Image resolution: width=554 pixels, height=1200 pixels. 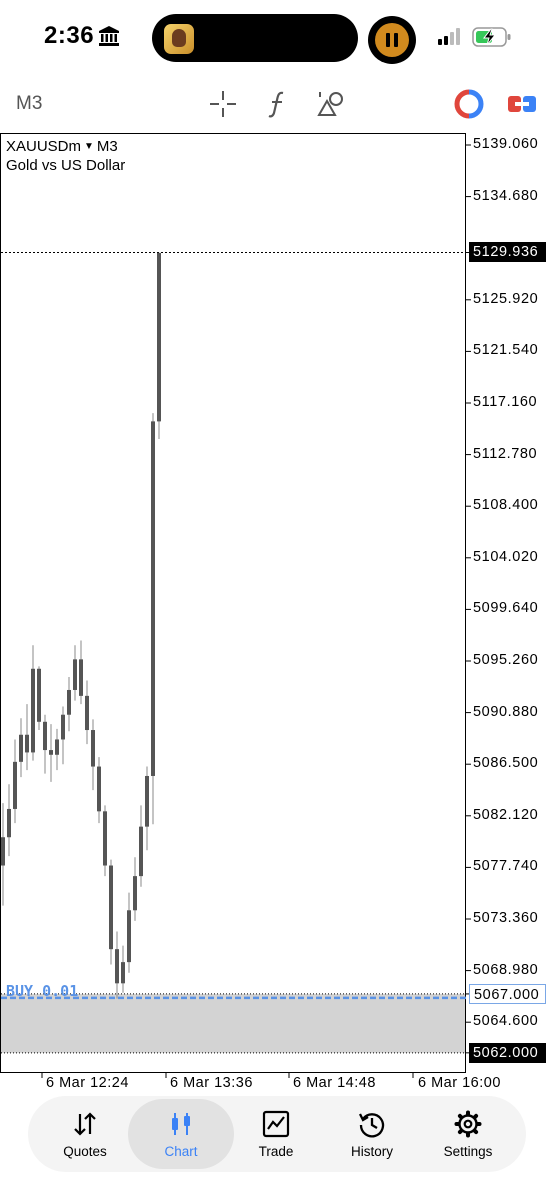 What do you see at coordinates (179, 39) in the screenshot?
I see `app-thumbnail-icon` at bounding box center [179, 39].